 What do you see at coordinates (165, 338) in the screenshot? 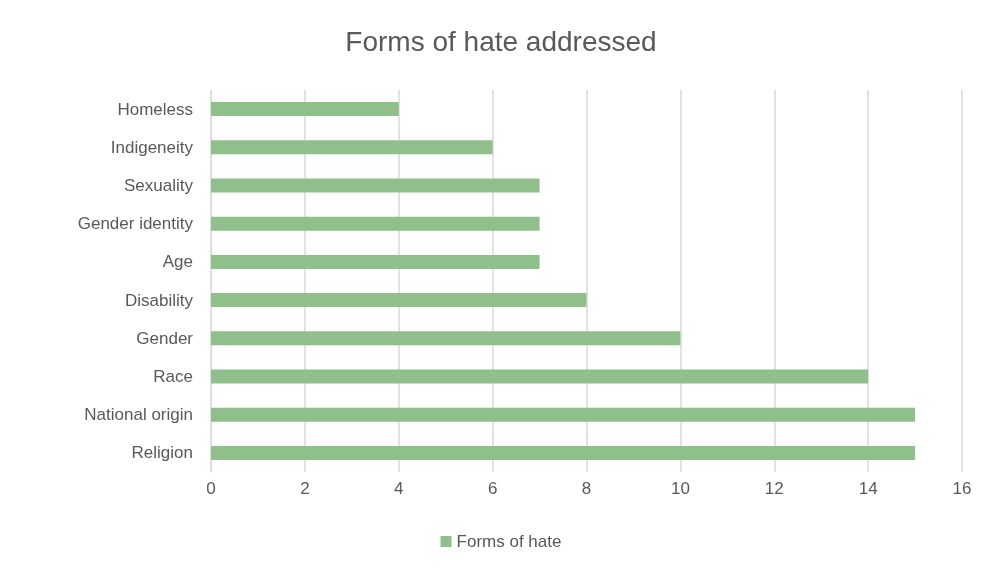
I see `y-tick-label: Gender` at bounding box center [165, 338].